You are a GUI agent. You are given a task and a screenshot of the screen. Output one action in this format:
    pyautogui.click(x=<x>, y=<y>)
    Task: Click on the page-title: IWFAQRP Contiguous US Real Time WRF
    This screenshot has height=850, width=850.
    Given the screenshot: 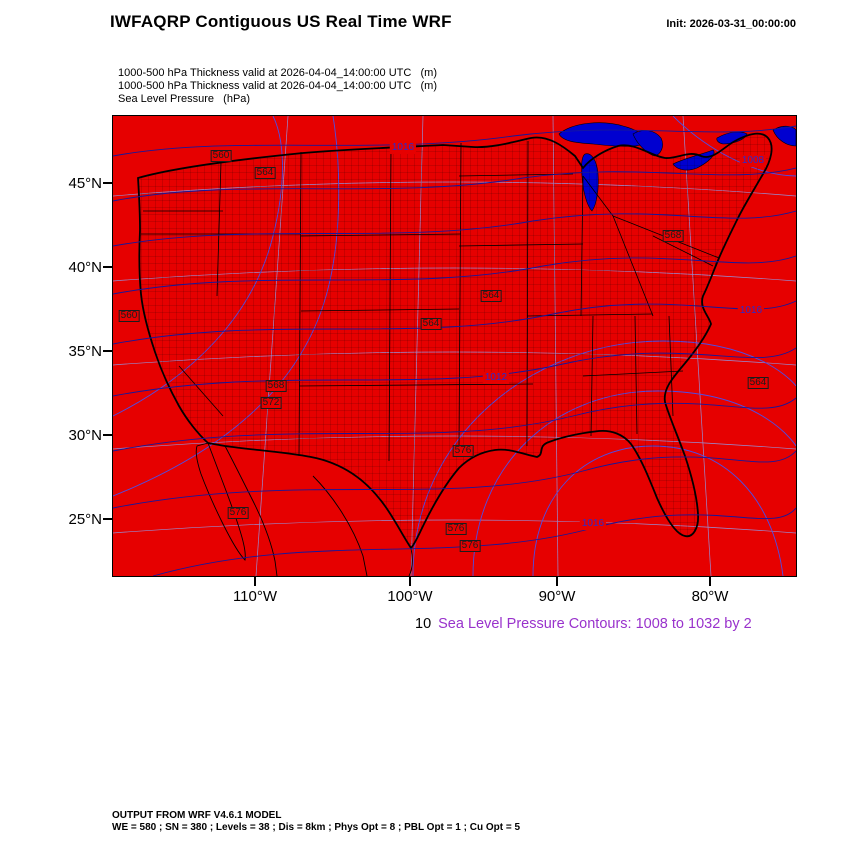 What is the action you would take?
    pyautogui.click(x=281, y=21)
    